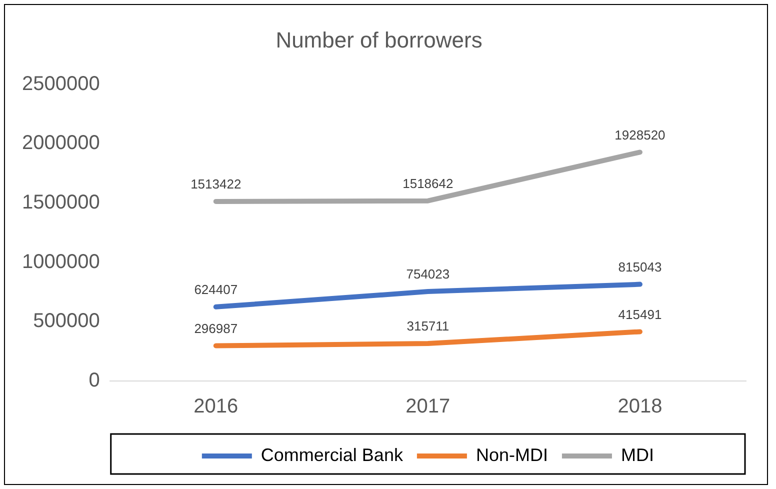  I want to click on x-tick-label: 2018, so click(640, 407).